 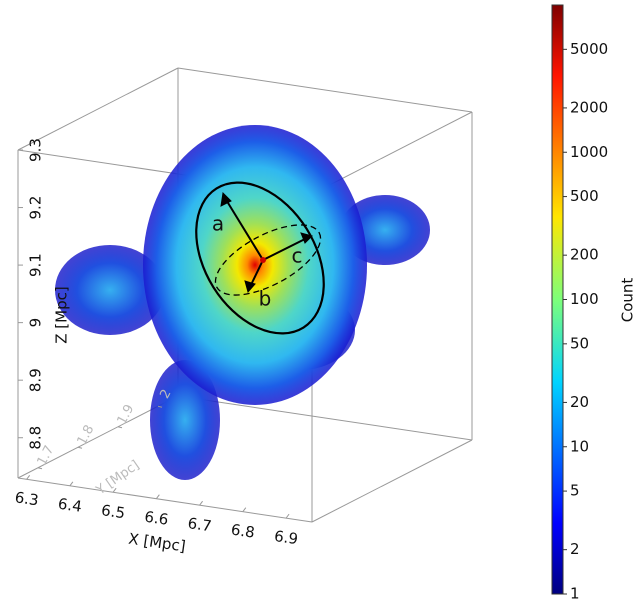 What do you see at coordinates (575, 549) in the screenshot?
I see `colorbar-tick-label: 2` at bounding box center [575, 549].